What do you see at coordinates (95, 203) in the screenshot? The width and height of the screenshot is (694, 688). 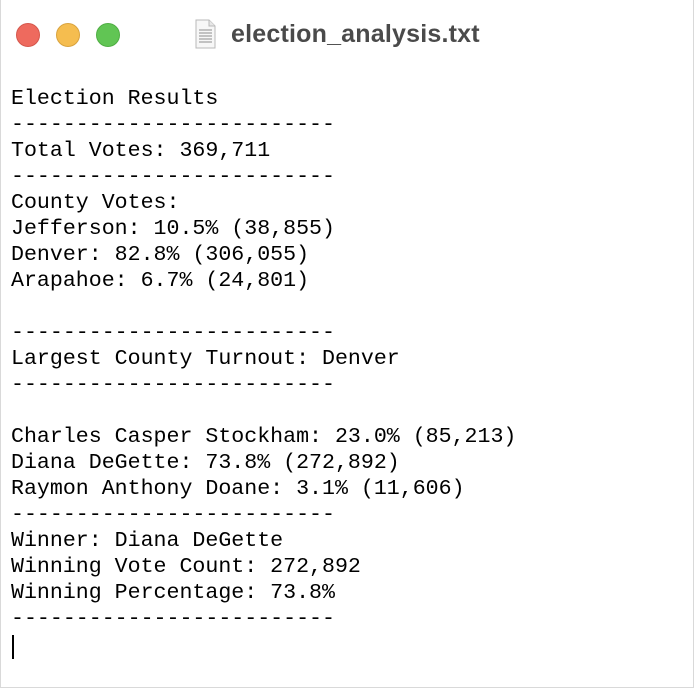 I see `text-line: County Votes:` at bounding box center [95, 203].